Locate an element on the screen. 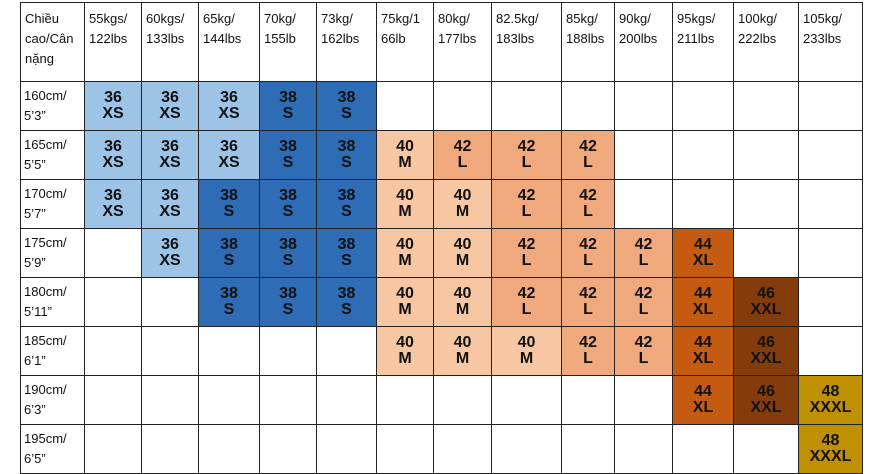  column-header: 82.5kg/183lbs is located at coordinates (526, 42).